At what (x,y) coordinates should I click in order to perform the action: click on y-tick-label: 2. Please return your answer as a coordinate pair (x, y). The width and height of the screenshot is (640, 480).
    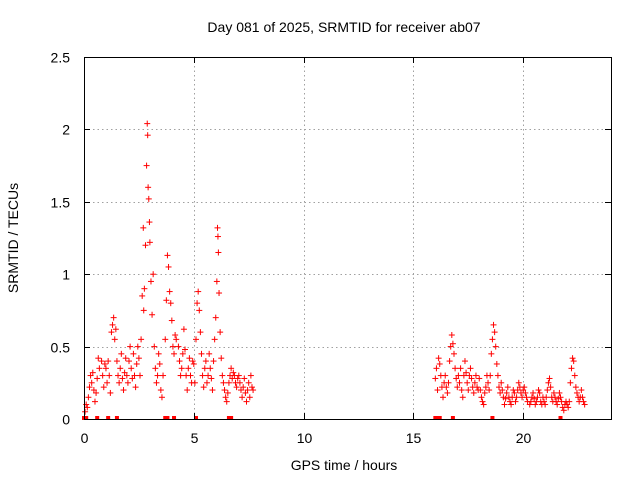
    Looking at the image, I should click on (66, 130).